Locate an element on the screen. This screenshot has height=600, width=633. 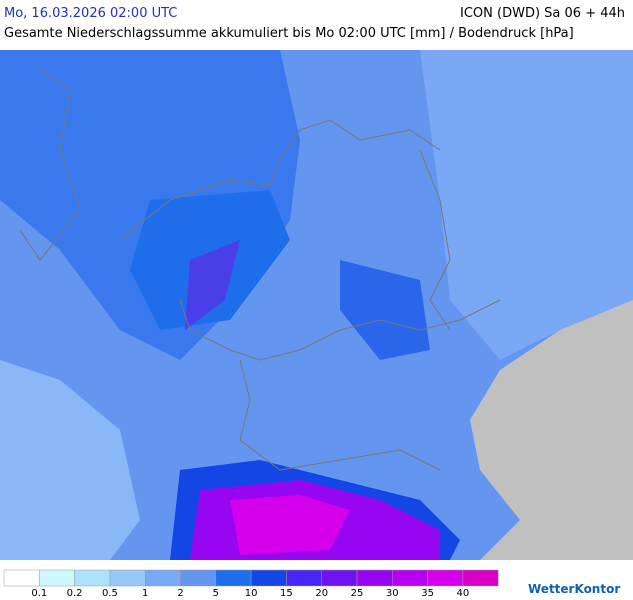
legend-label: 2 is located at coordinates (180, 593).